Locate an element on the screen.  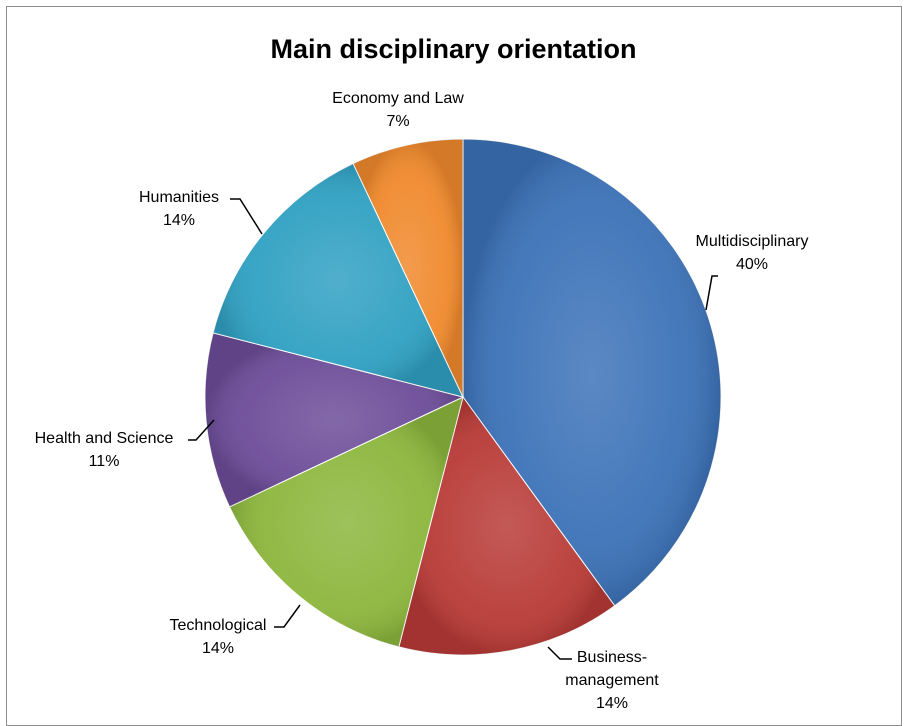
slice-percent-health-and-science: 11% is located at coordinates (104, 461).